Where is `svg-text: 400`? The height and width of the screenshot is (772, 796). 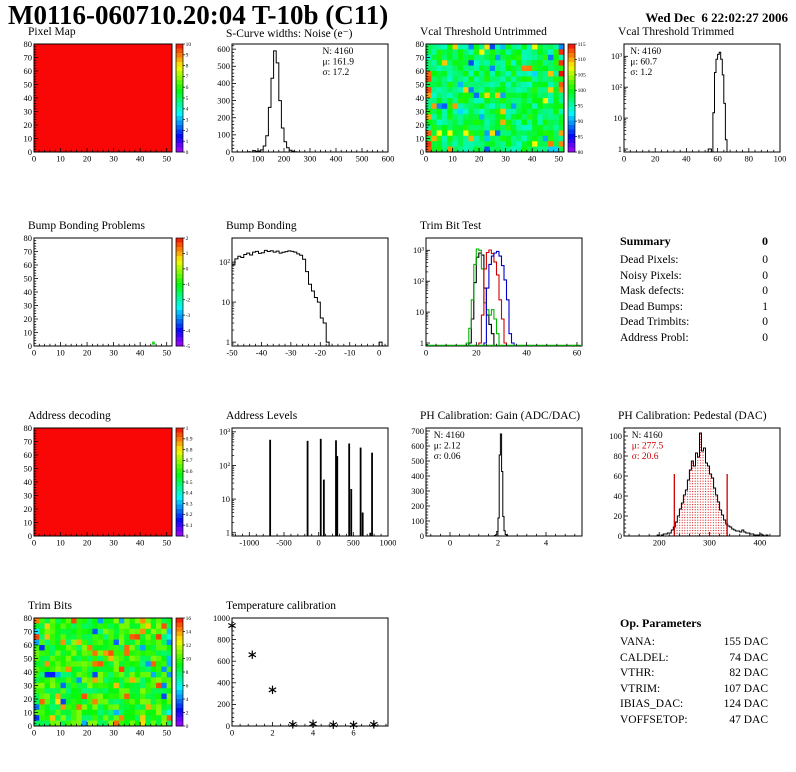 svg-text: 400 is located at coordinates (223, 83).